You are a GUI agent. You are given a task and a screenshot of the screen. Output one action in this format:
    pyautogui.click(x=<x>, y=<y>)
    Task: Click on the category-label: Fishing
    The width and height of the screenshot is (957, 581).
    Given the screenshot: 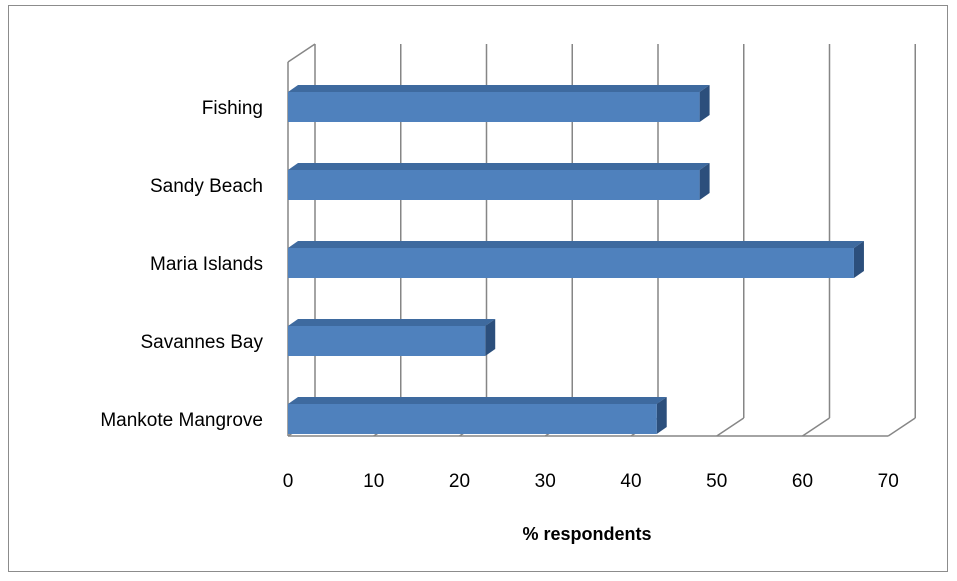 What is the action you would take?
    pyautogui.click(x=232, y=108)
    